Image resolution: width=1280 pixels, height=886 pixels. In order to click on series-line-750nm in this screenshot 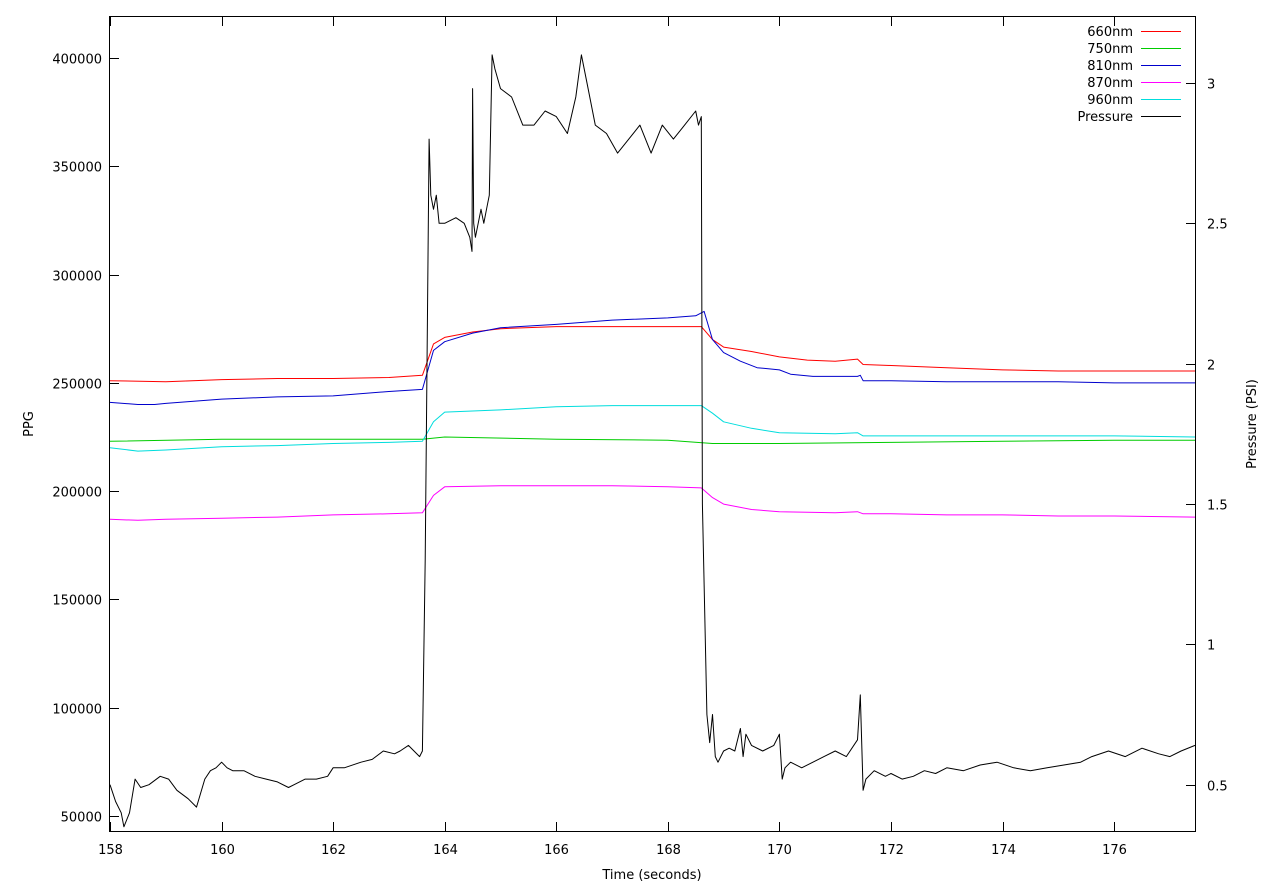, I will do `click(652, 440)`.